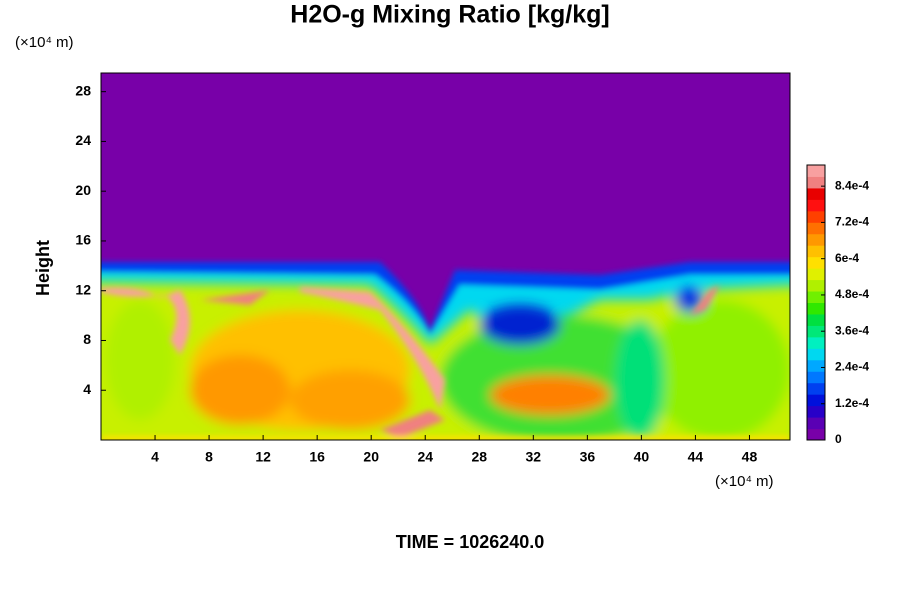 The width and height of the screenshot is (900, 600). Describe the element at coordinates (588, 457) in the screenshot. I see `x-tick-label: 36` at that location.